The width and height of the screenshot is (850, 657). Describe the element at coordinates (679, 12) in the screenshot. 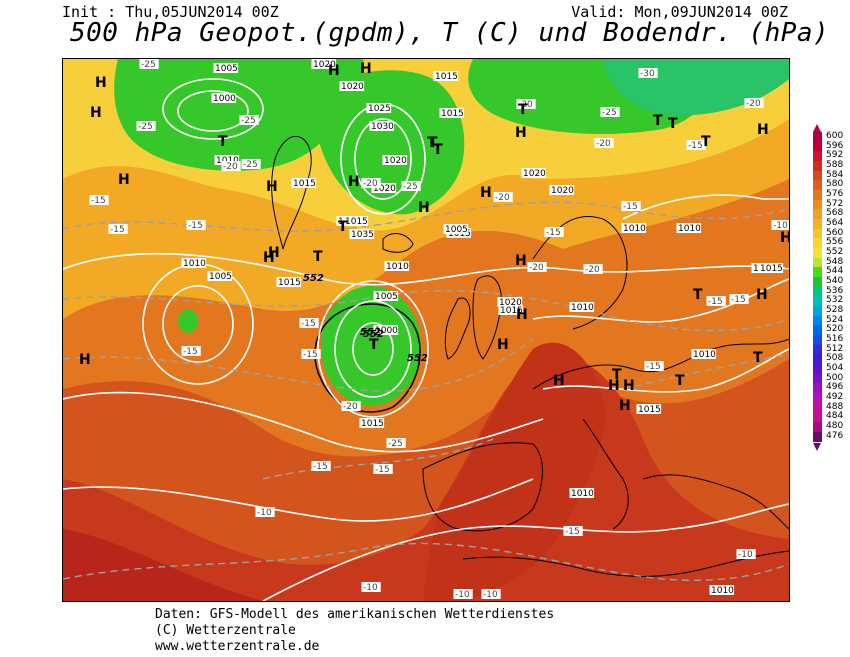

I see `valid-time: Valid: Mon,09JUN2014 00Z` at that location.